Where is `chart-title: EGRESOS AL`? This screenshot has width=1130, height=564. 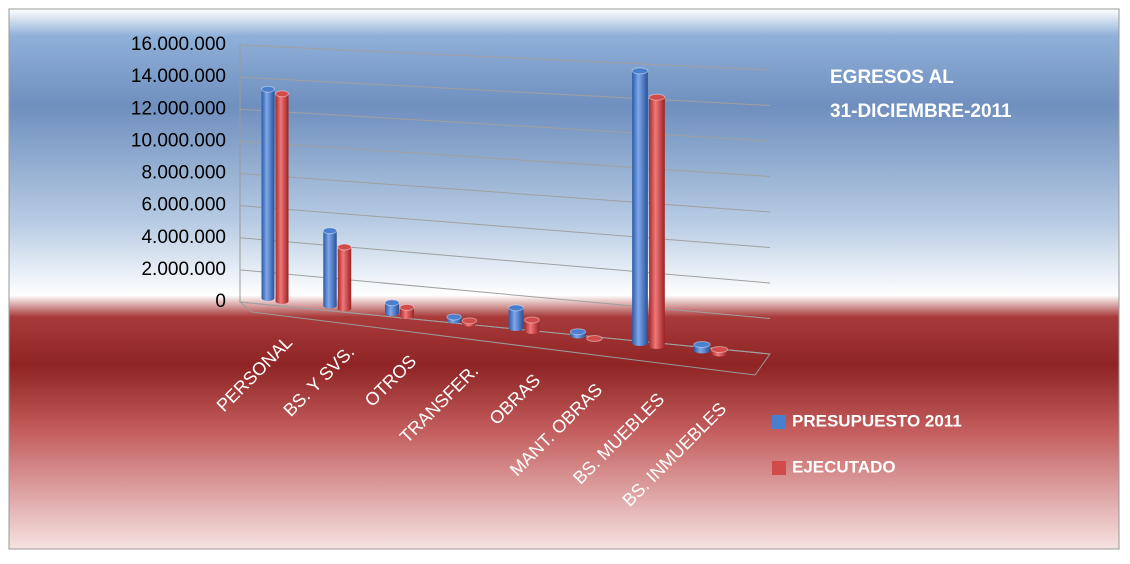 chart-title: EGRESOS AL is located at coordinates (892, 77).